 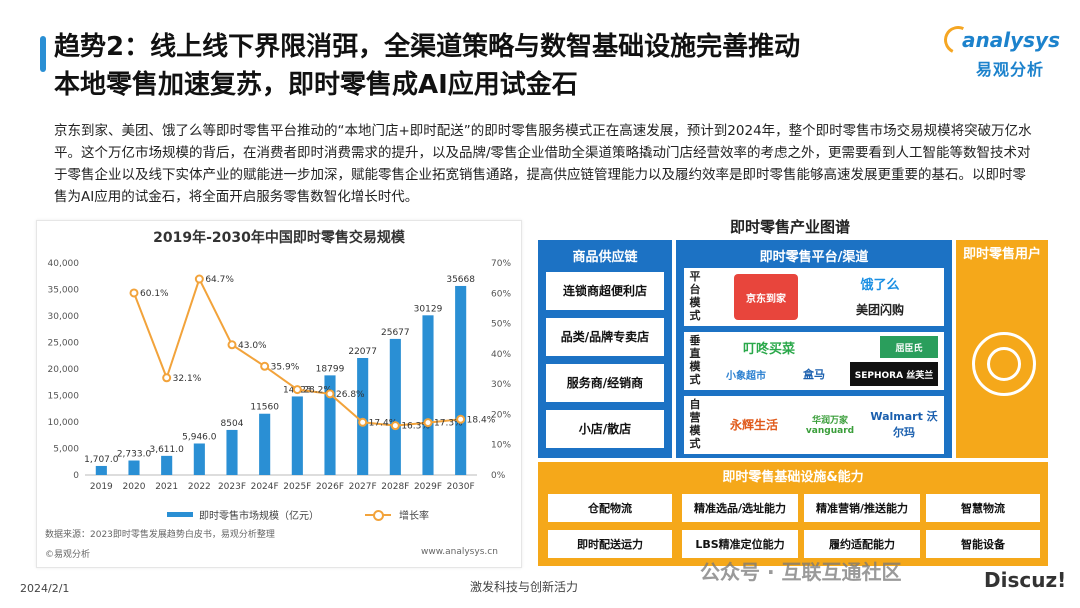 What do you see at coordinates (983, 508) in the screenshot?
I see `infra-item: 智慧物流` at bounding box center [983, 508].